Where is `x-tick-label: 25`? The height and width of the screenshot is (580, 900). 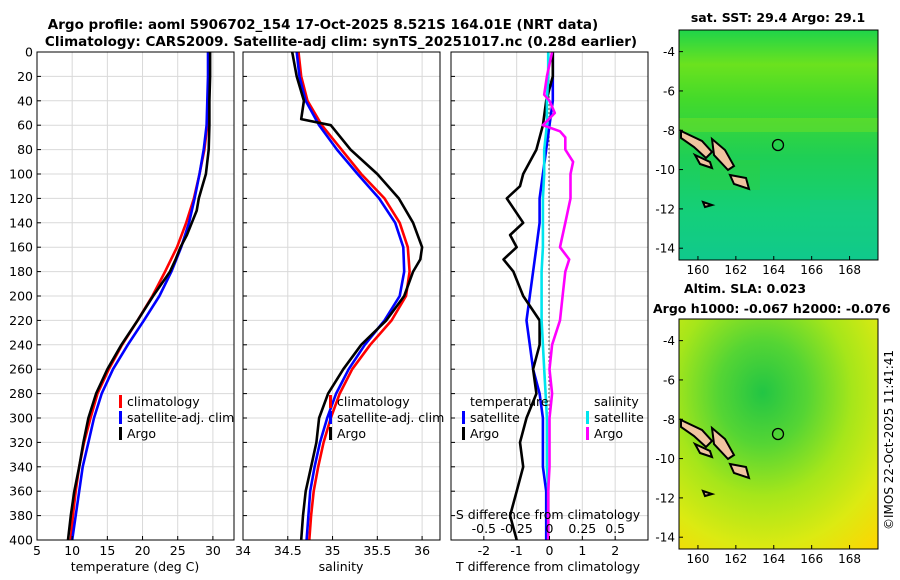 x-tick-label: 25 is located at coordinates (178, 550).